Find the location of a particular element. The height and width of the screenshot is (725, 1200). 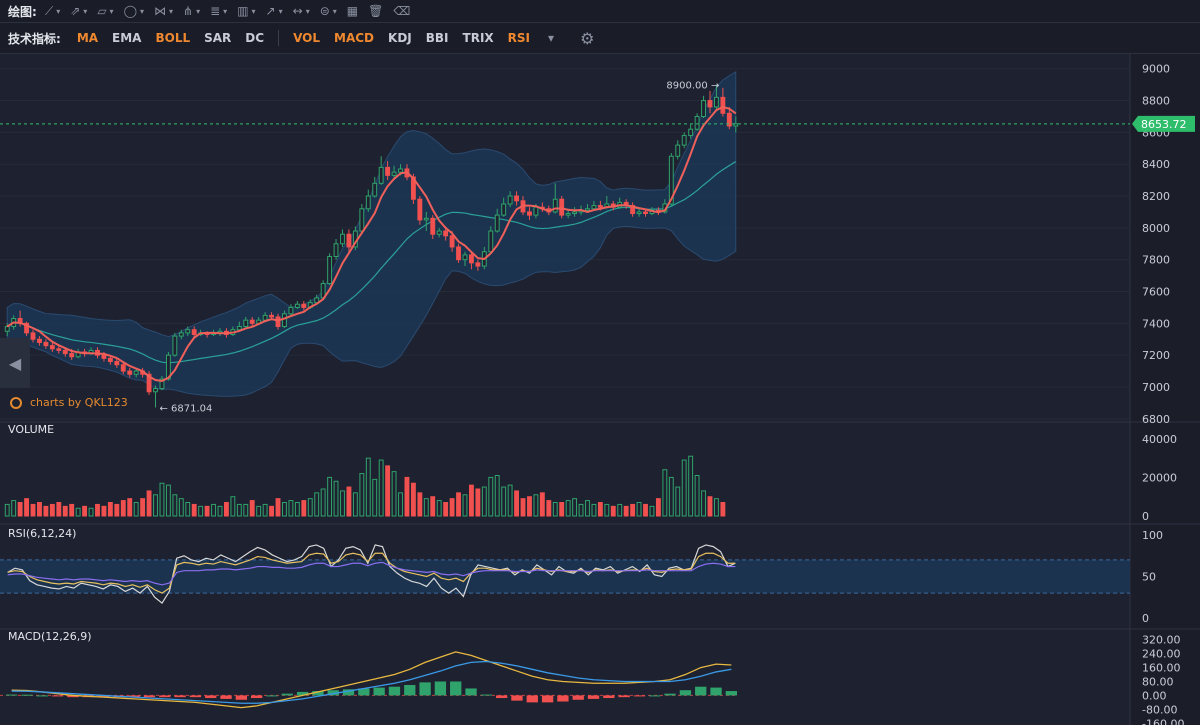

macd-tick-label: 80.00 is located at coordinates (1158, 682).